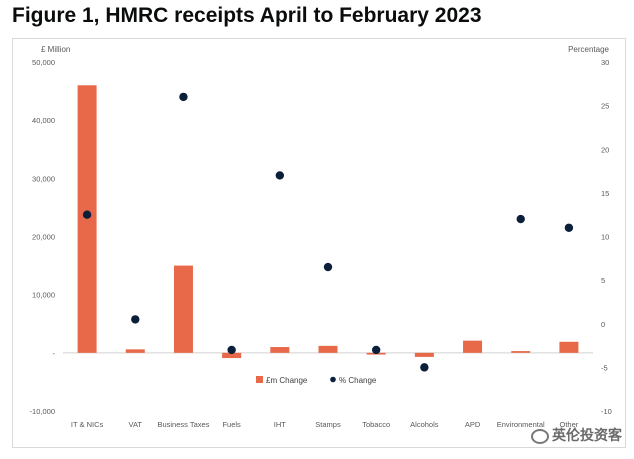 This screenshot has width=634, height=459. I want to click on legend: £m Change % Change, so click(316, 380).